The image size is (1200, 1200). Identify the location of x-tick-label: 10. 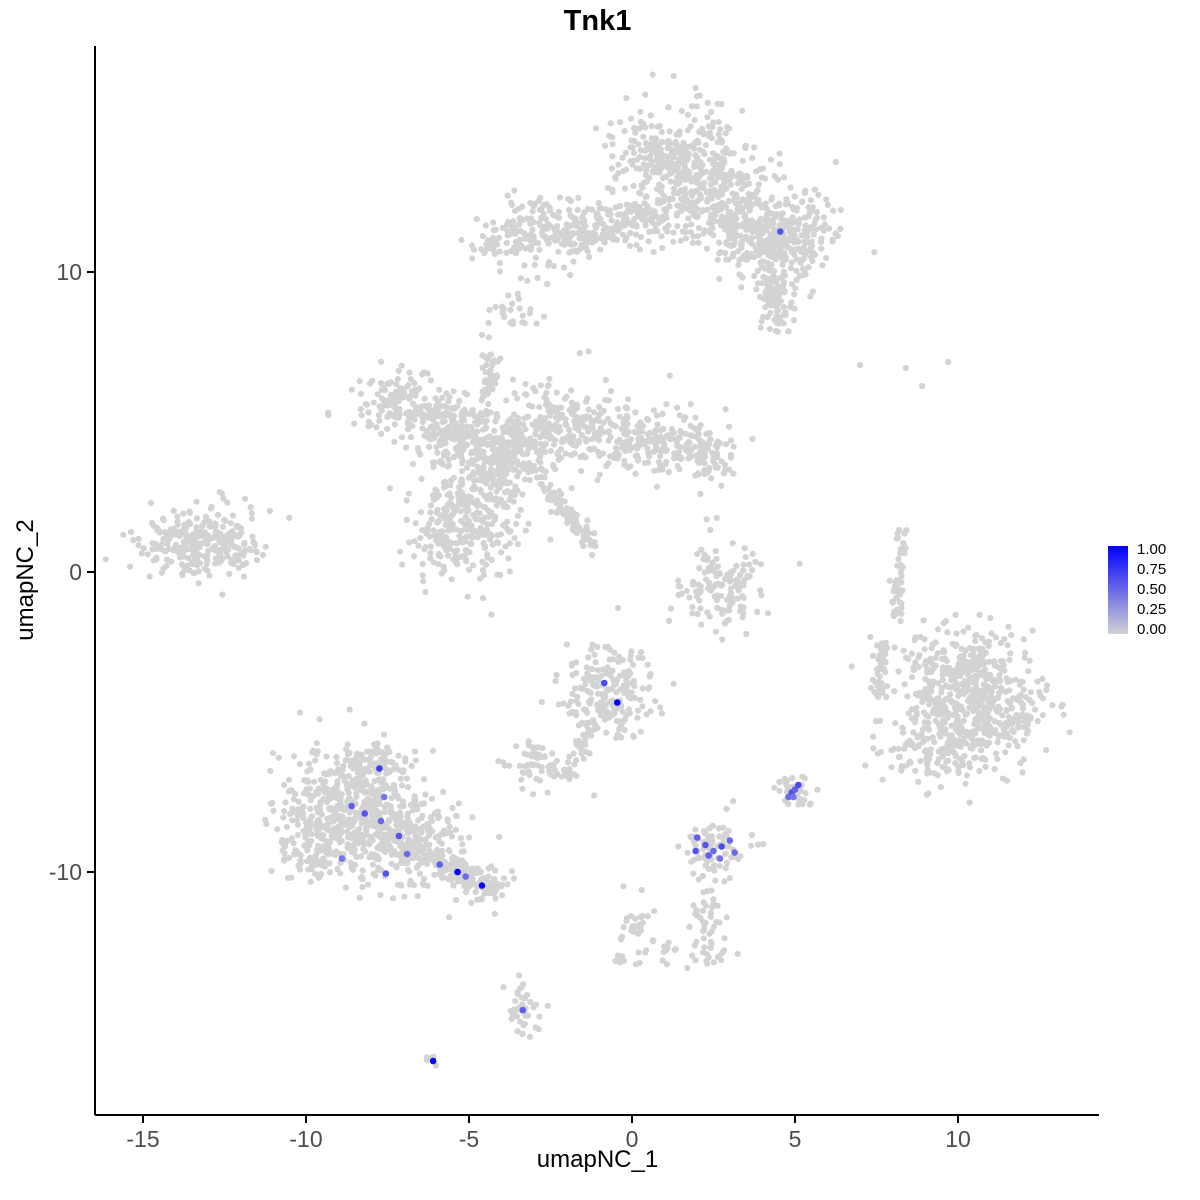
(958, 1139).